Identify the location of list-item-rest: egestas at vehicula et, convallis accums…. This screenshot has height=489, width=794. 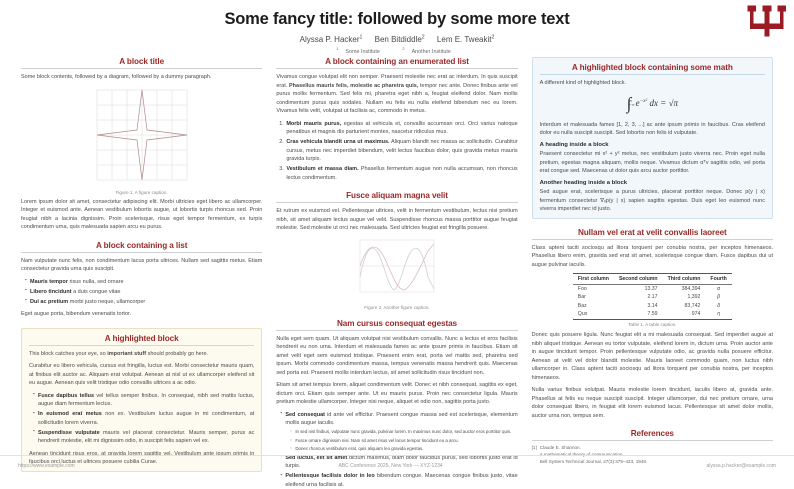
(402, 128).